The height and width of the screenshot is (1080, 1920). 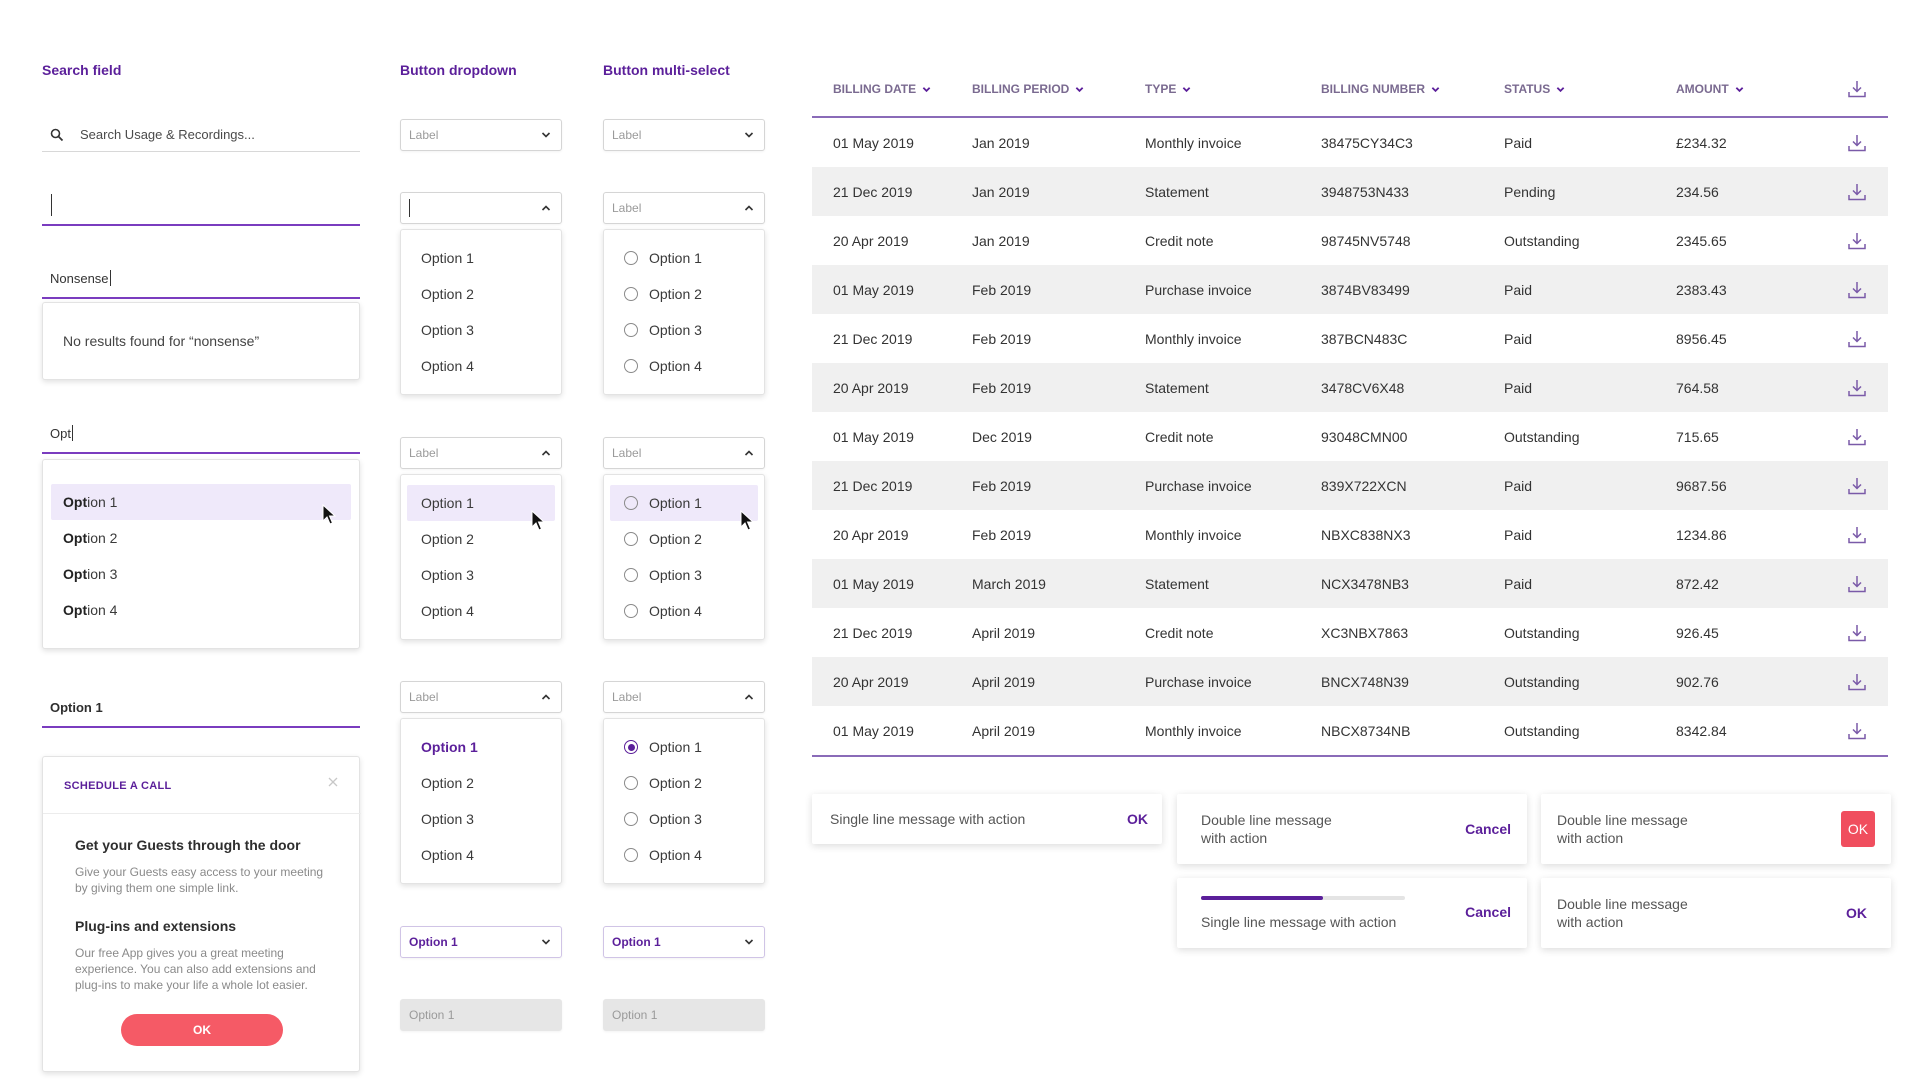 I want to click on dropdown-button-selected: Option 1, so click(x=481, y=942).